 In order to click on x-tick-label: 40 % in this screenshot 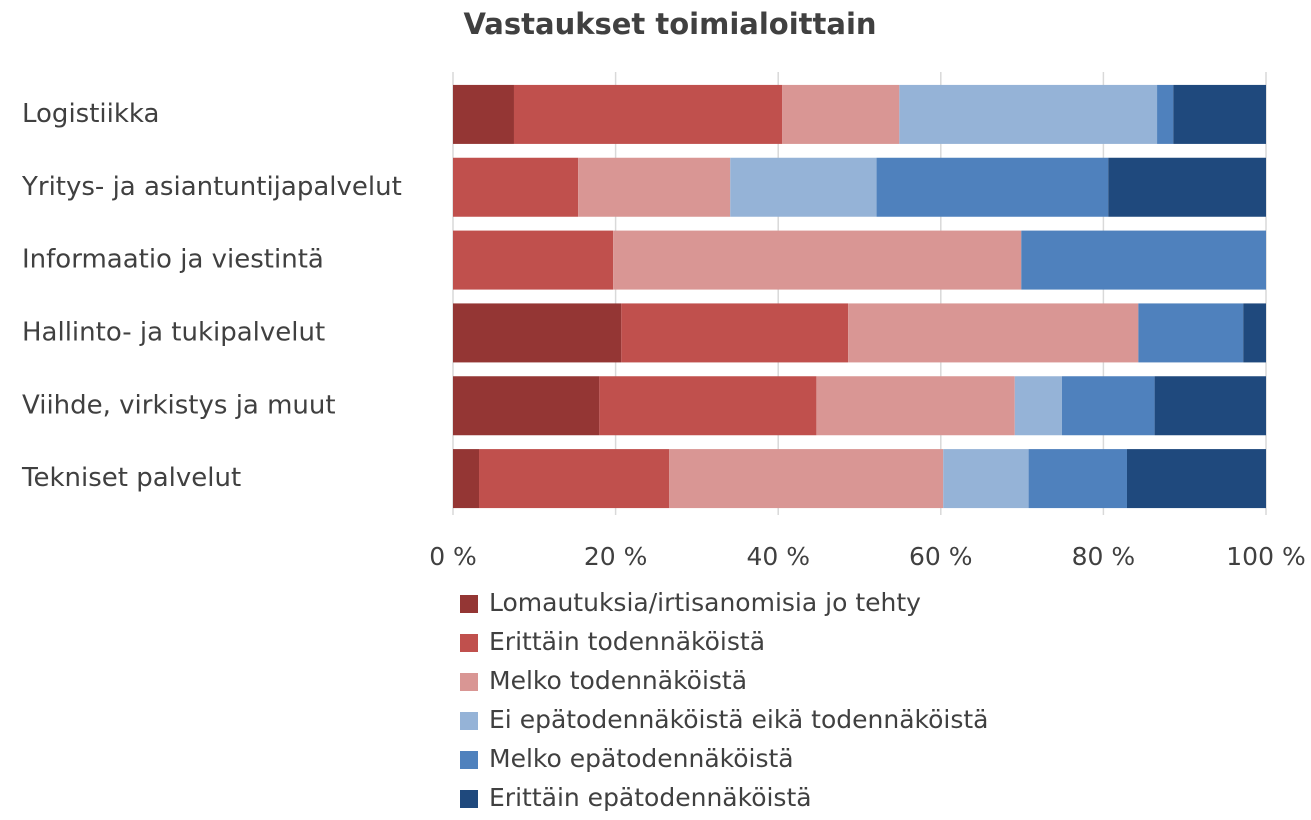, I will do `click(778, 556)`.